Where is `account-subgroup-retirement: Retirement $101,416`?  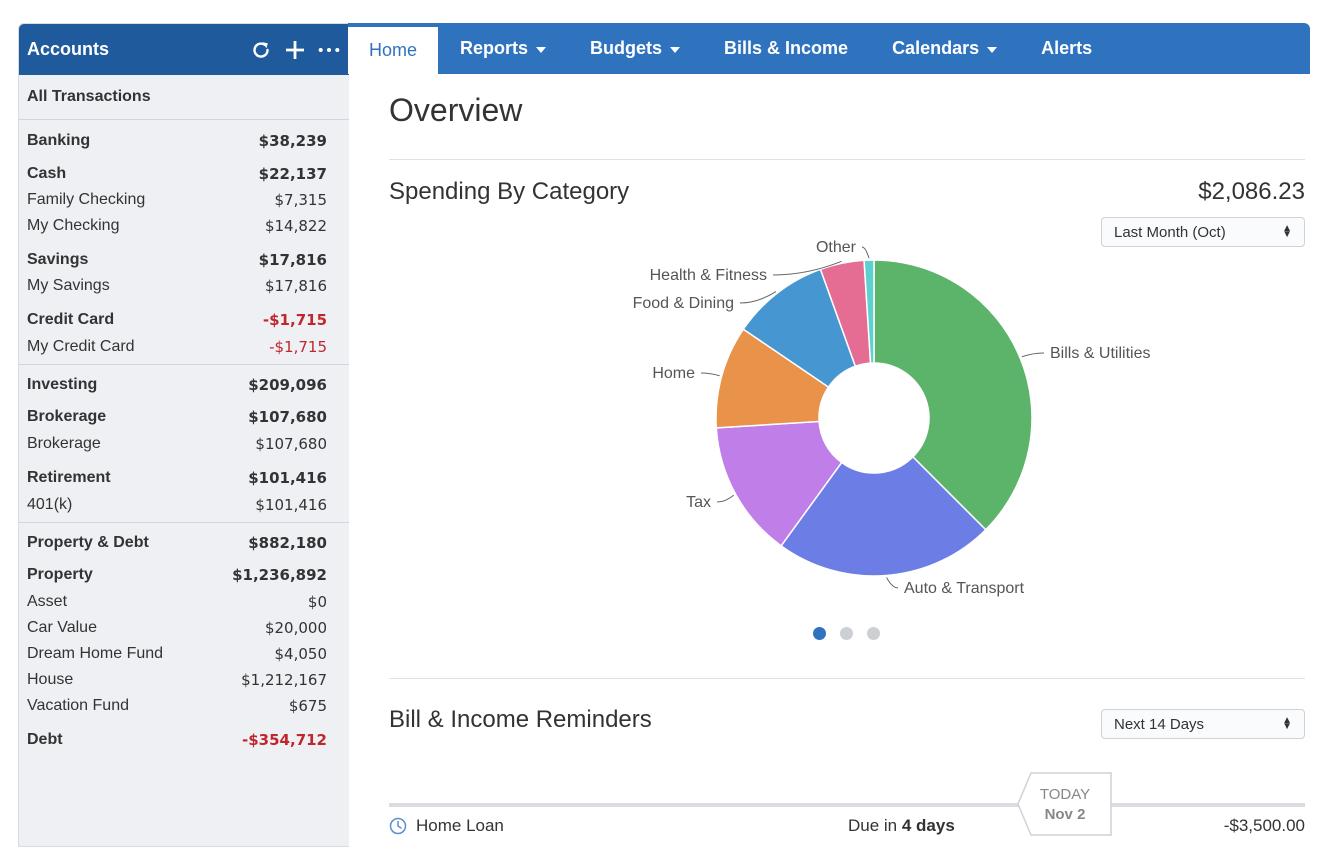 account-subgroup-retirement: Retirement $101,416 is located at coordinates (184, 474).